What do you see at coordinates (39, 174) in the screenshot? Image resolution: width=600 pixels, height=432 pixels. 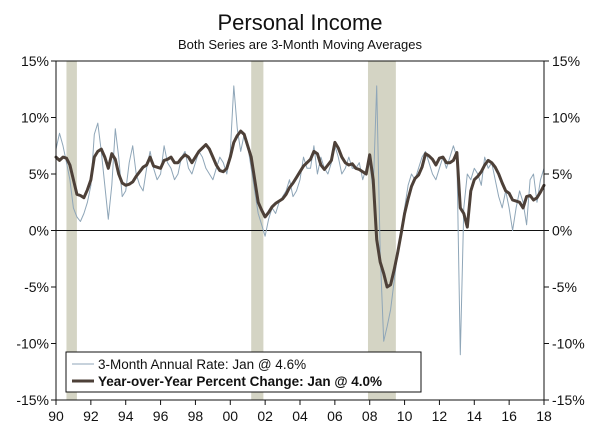 I see `y-tick-label-left: 5%` at bounding box center [39, 174].